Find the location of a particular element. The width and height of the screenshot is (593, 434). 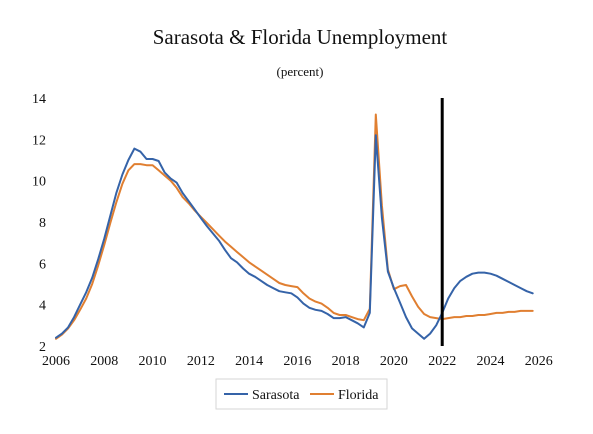

chart-title: Sarasota & Florida Unemployment is located at coordinates (300, 37).